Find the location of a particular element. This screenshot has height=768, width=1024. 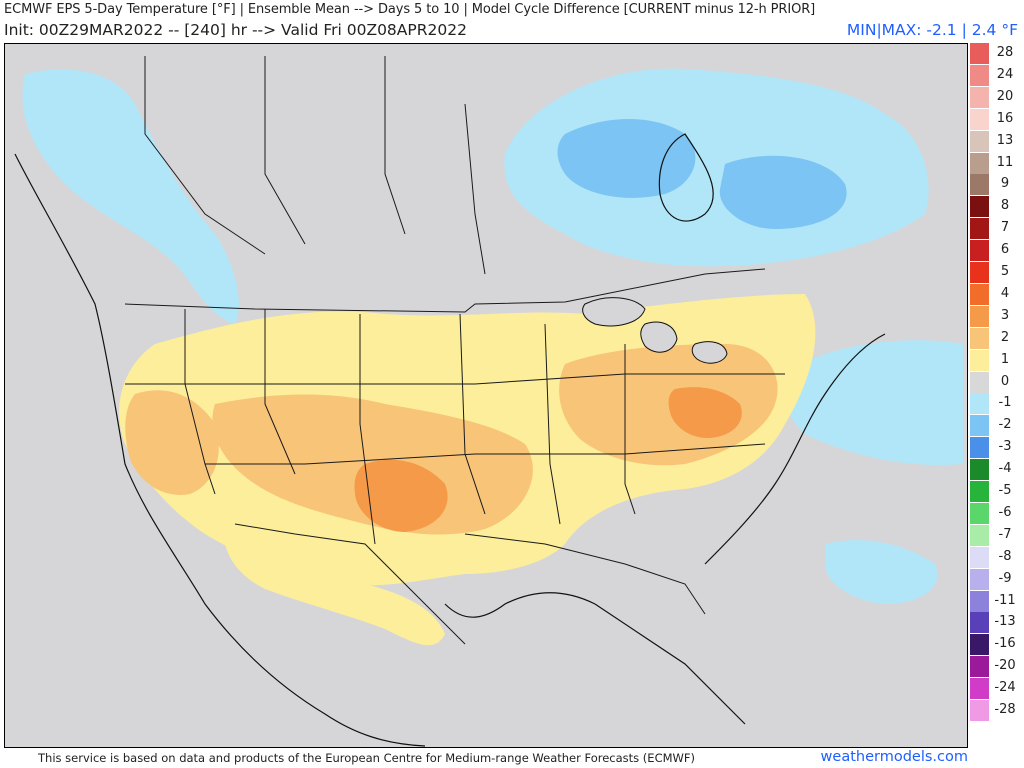

legend-item: -4 is located at coordinates (996, 470).